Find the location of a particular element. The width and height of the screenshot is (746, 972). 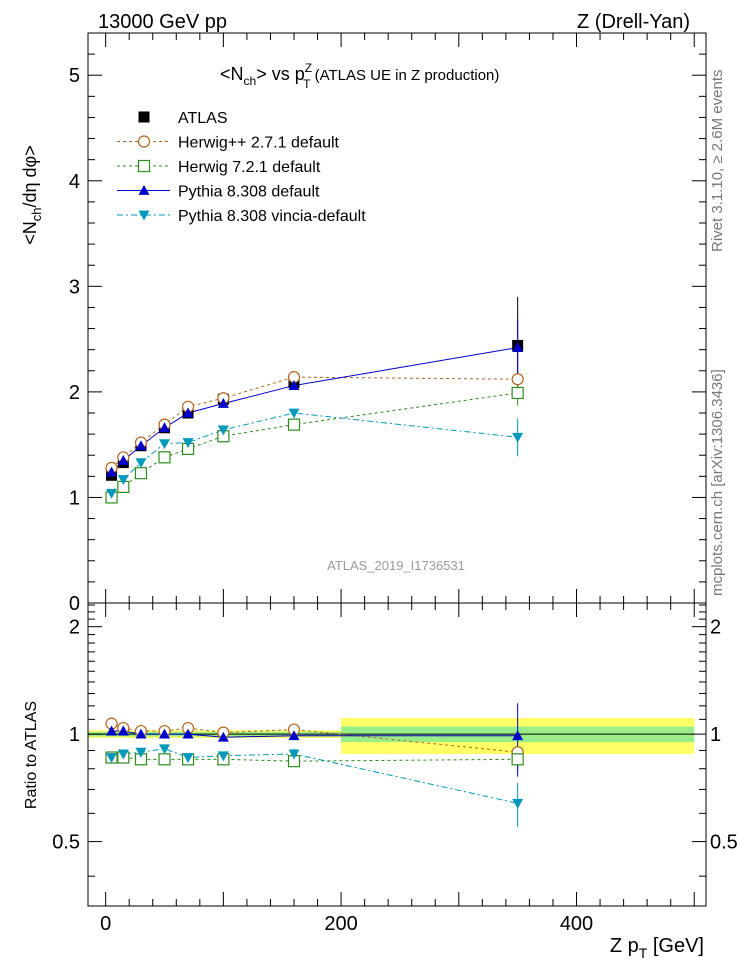

ratio-y-tick-label-right: 2 is located at coordinates (715, 628).